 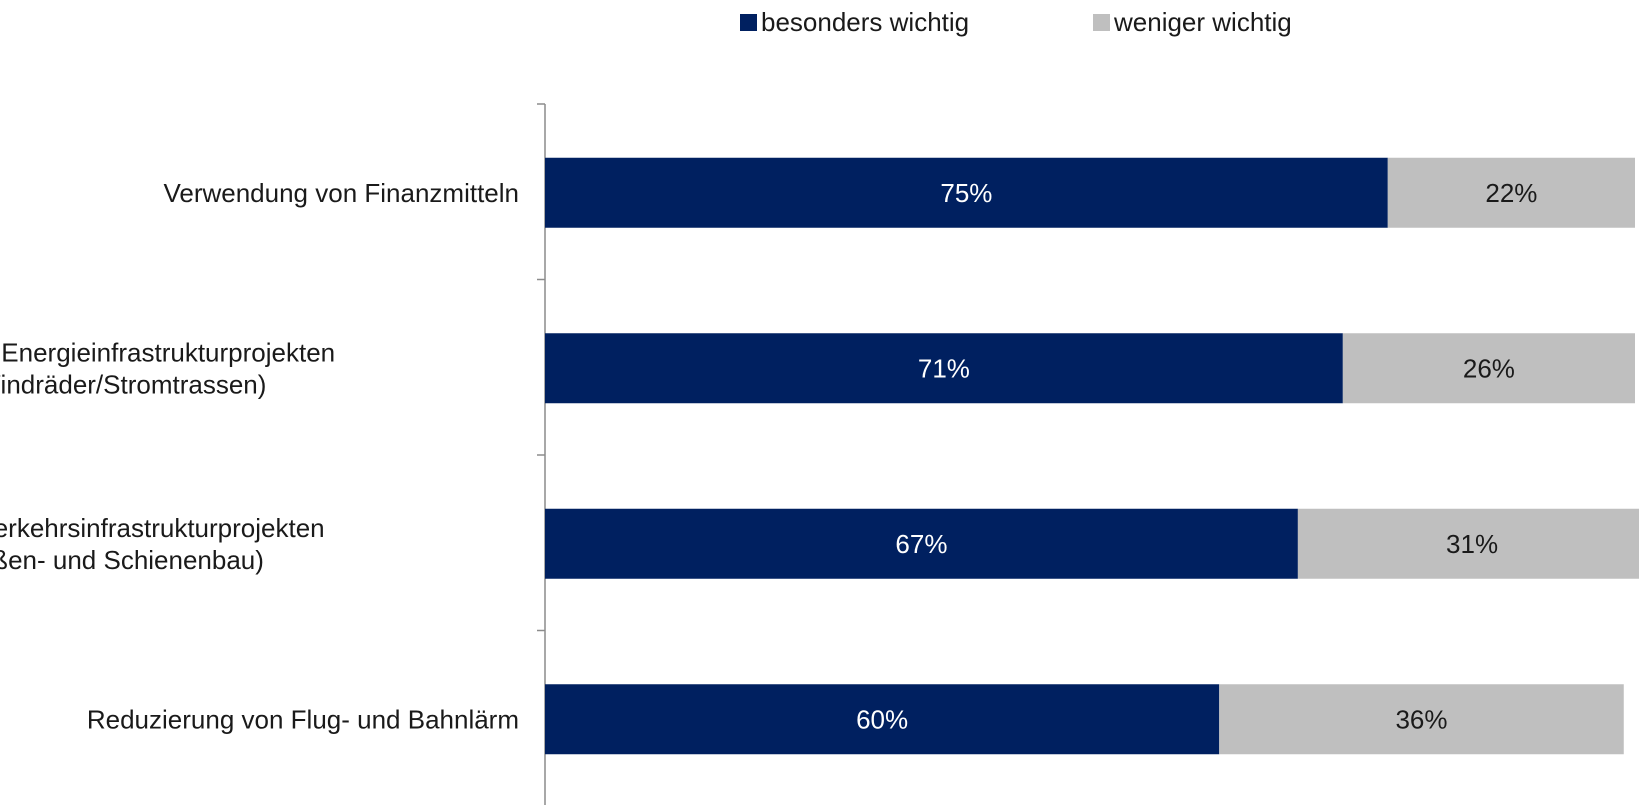 I want to click on data-label: 26%, so click(x=1489, y=368).